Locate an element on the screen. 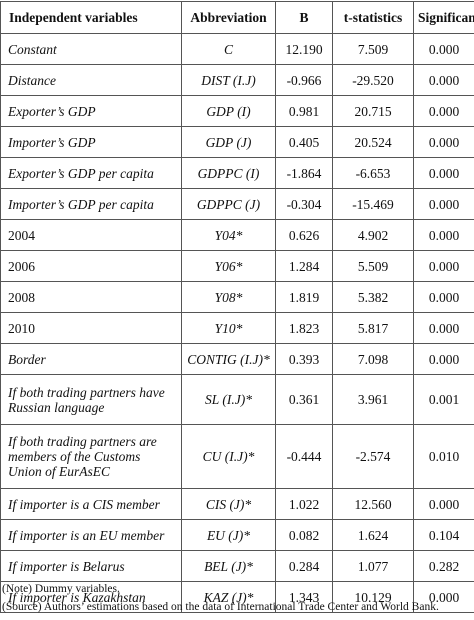  variable-cell: Constant is located at coordinates (91, 49).